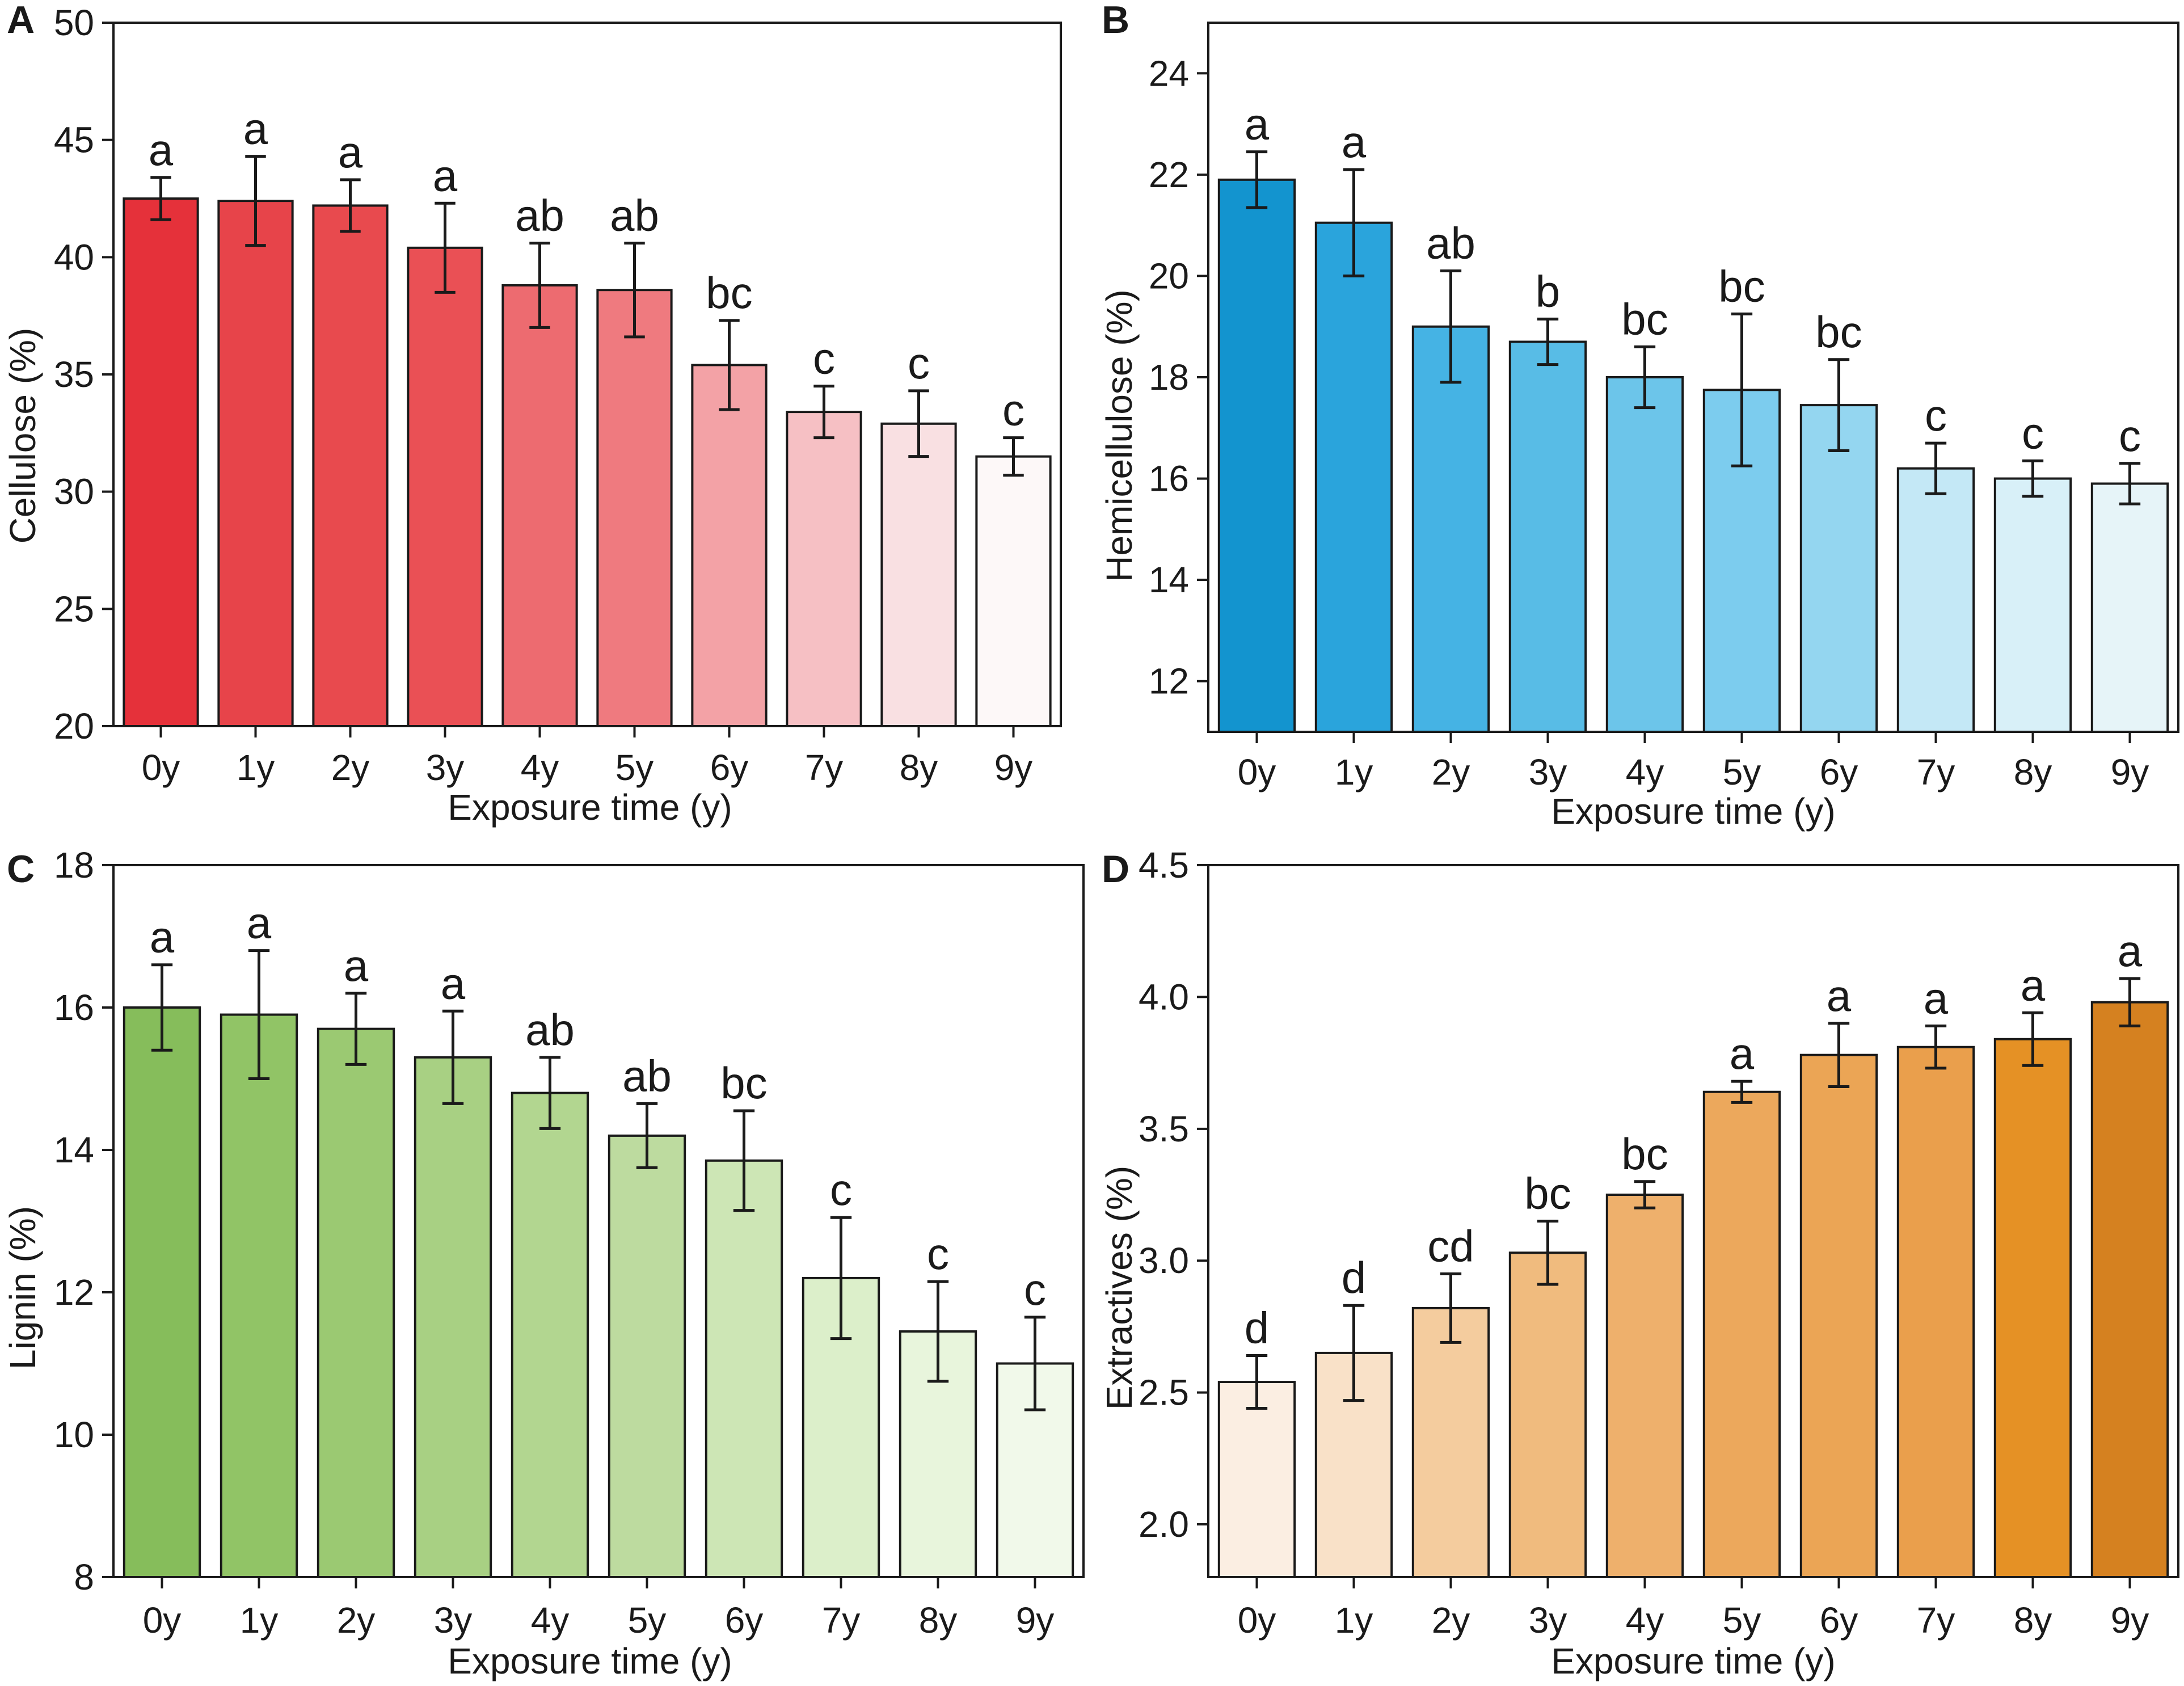  I want to click on y-tick-label: 24, so click(1169, 73).